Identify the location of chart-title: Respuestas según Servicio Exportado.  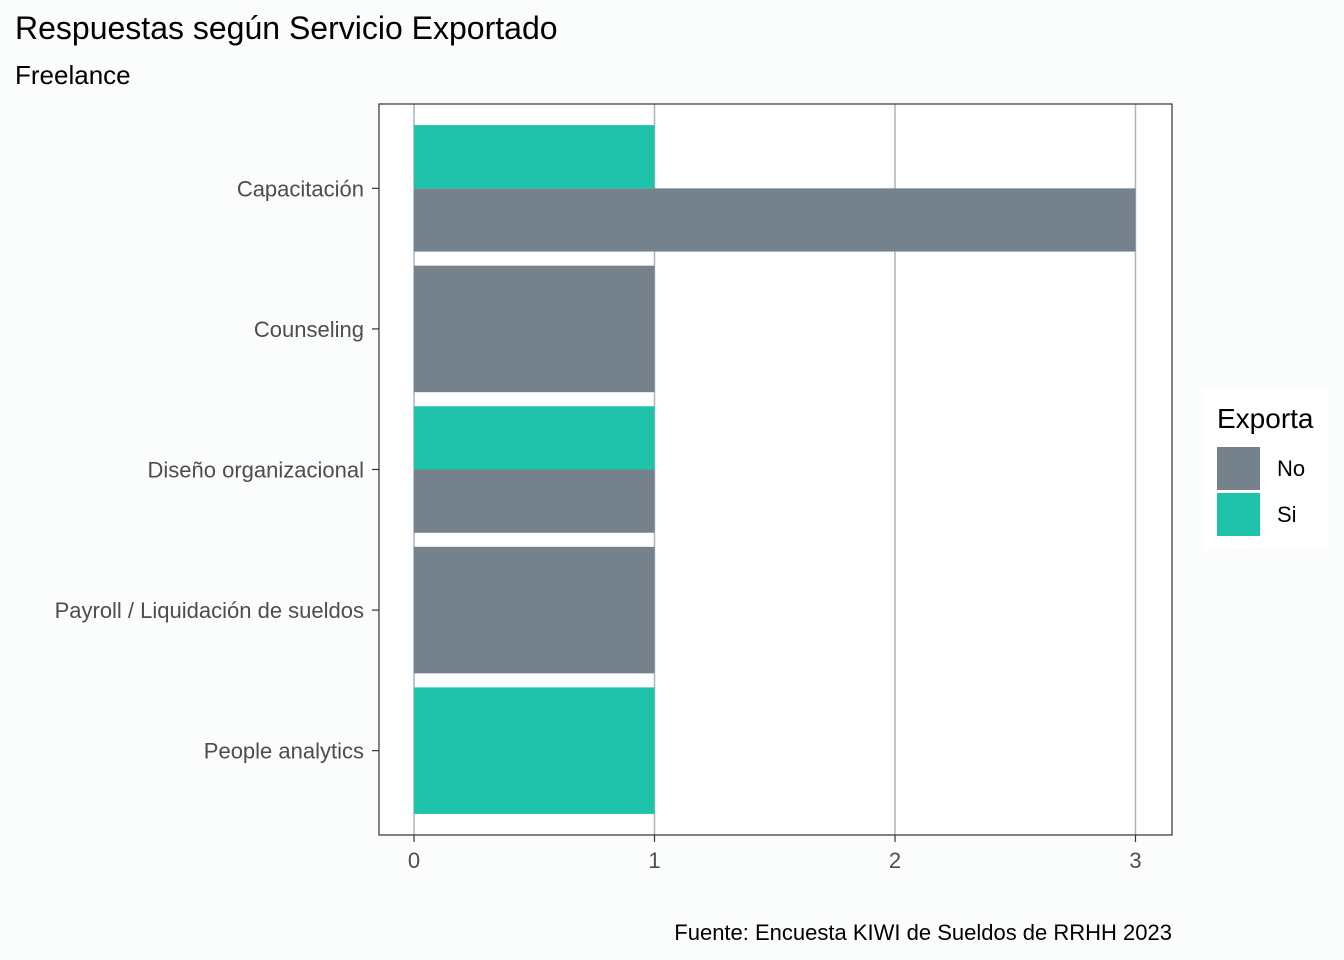
(286, 28).